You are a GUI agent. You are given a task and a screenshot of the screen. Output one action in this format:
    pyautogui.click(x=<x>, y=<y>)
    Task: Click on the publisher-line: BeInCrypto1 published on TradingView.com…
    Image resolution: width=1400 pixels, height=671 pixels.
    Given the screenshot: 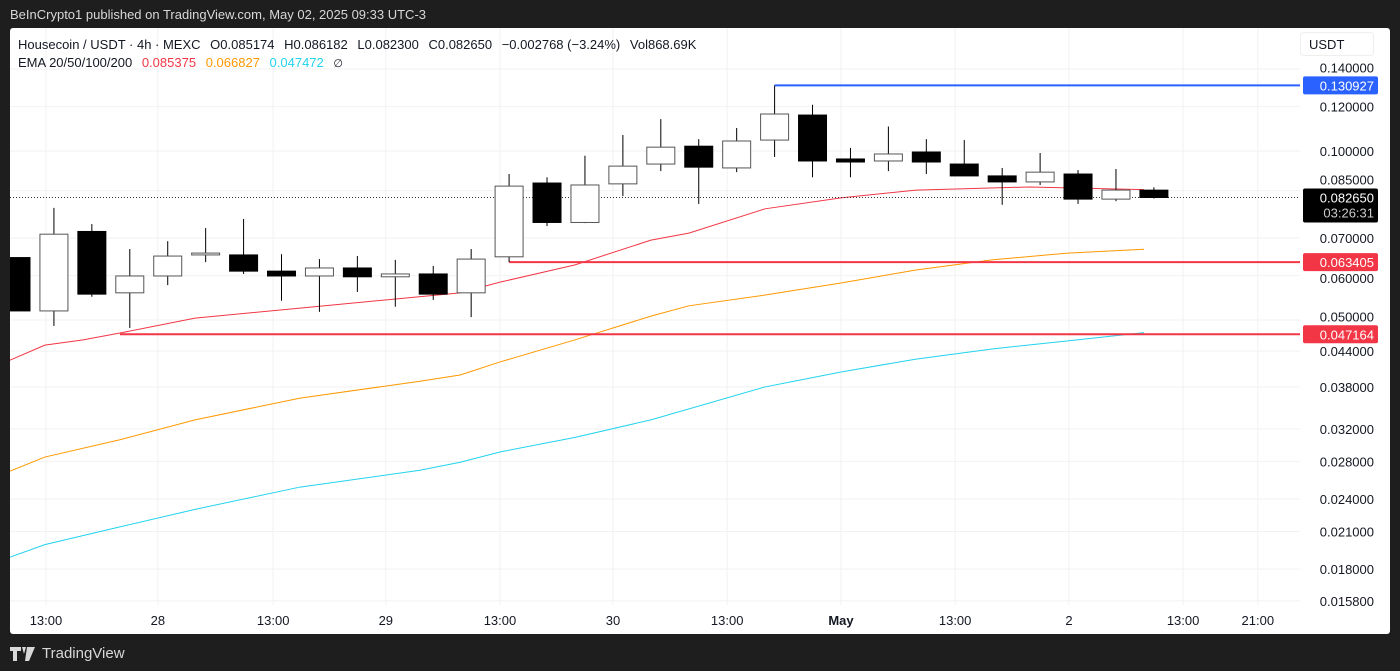 What is the action you would take?
    pyautogui.click(x=218, y=14)
    